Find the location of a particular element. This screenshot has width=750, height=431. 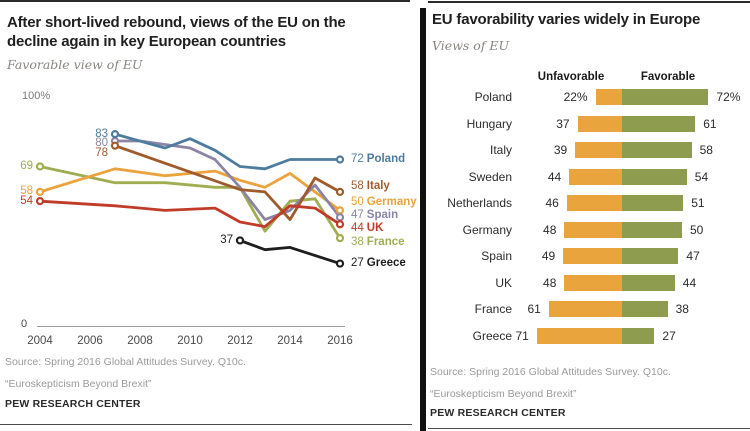

end-label-germany: 50 Germany is located at coordinates (384, 202).